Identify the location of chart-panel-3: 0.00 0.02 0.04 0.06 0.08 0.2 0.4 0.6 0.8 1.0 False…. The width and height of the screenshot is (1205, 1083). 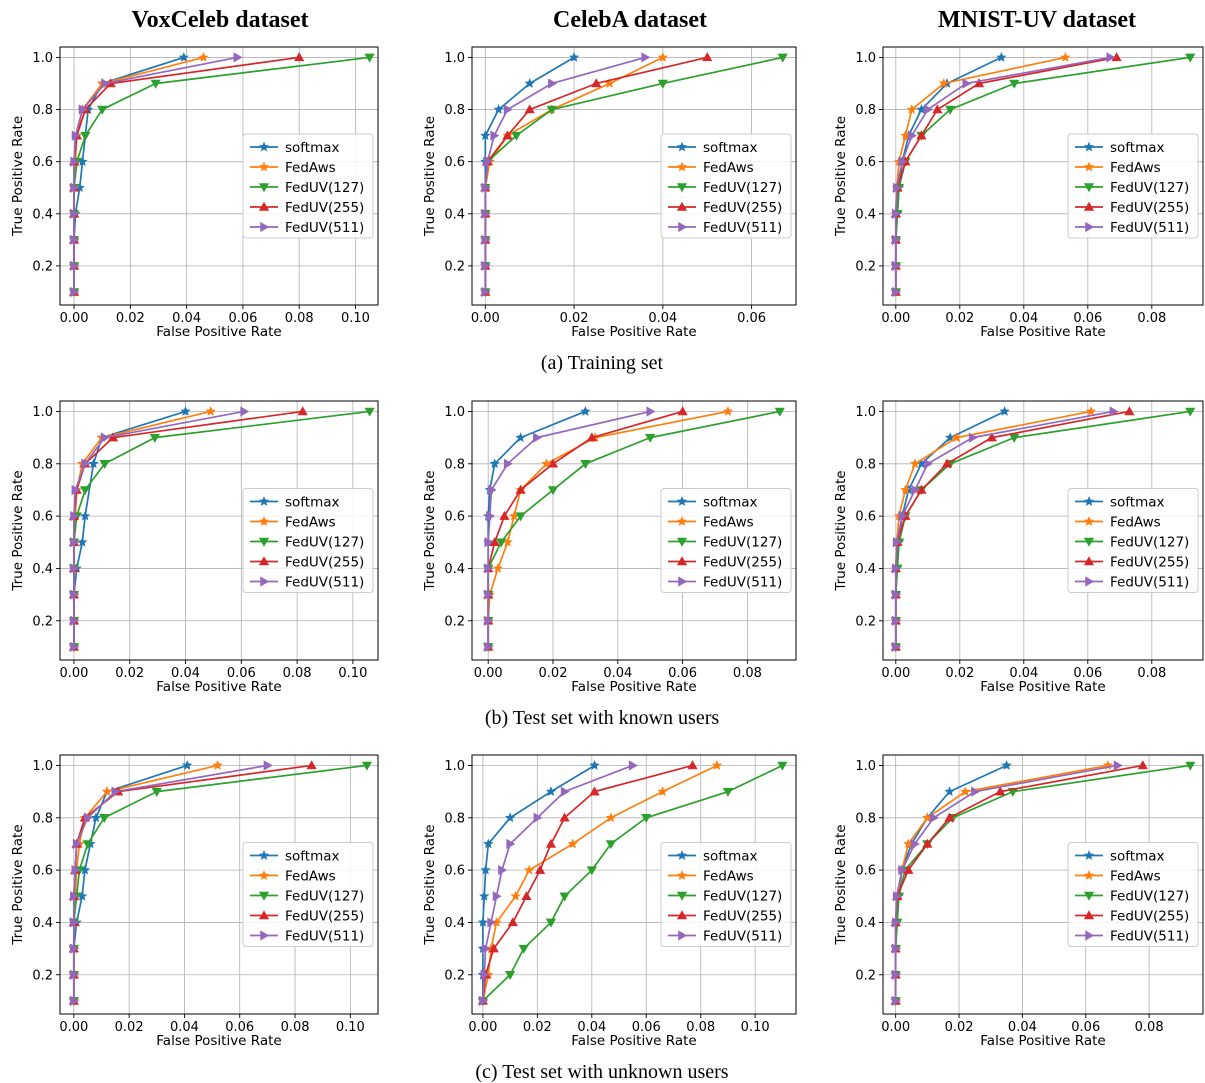
(1018, 193).